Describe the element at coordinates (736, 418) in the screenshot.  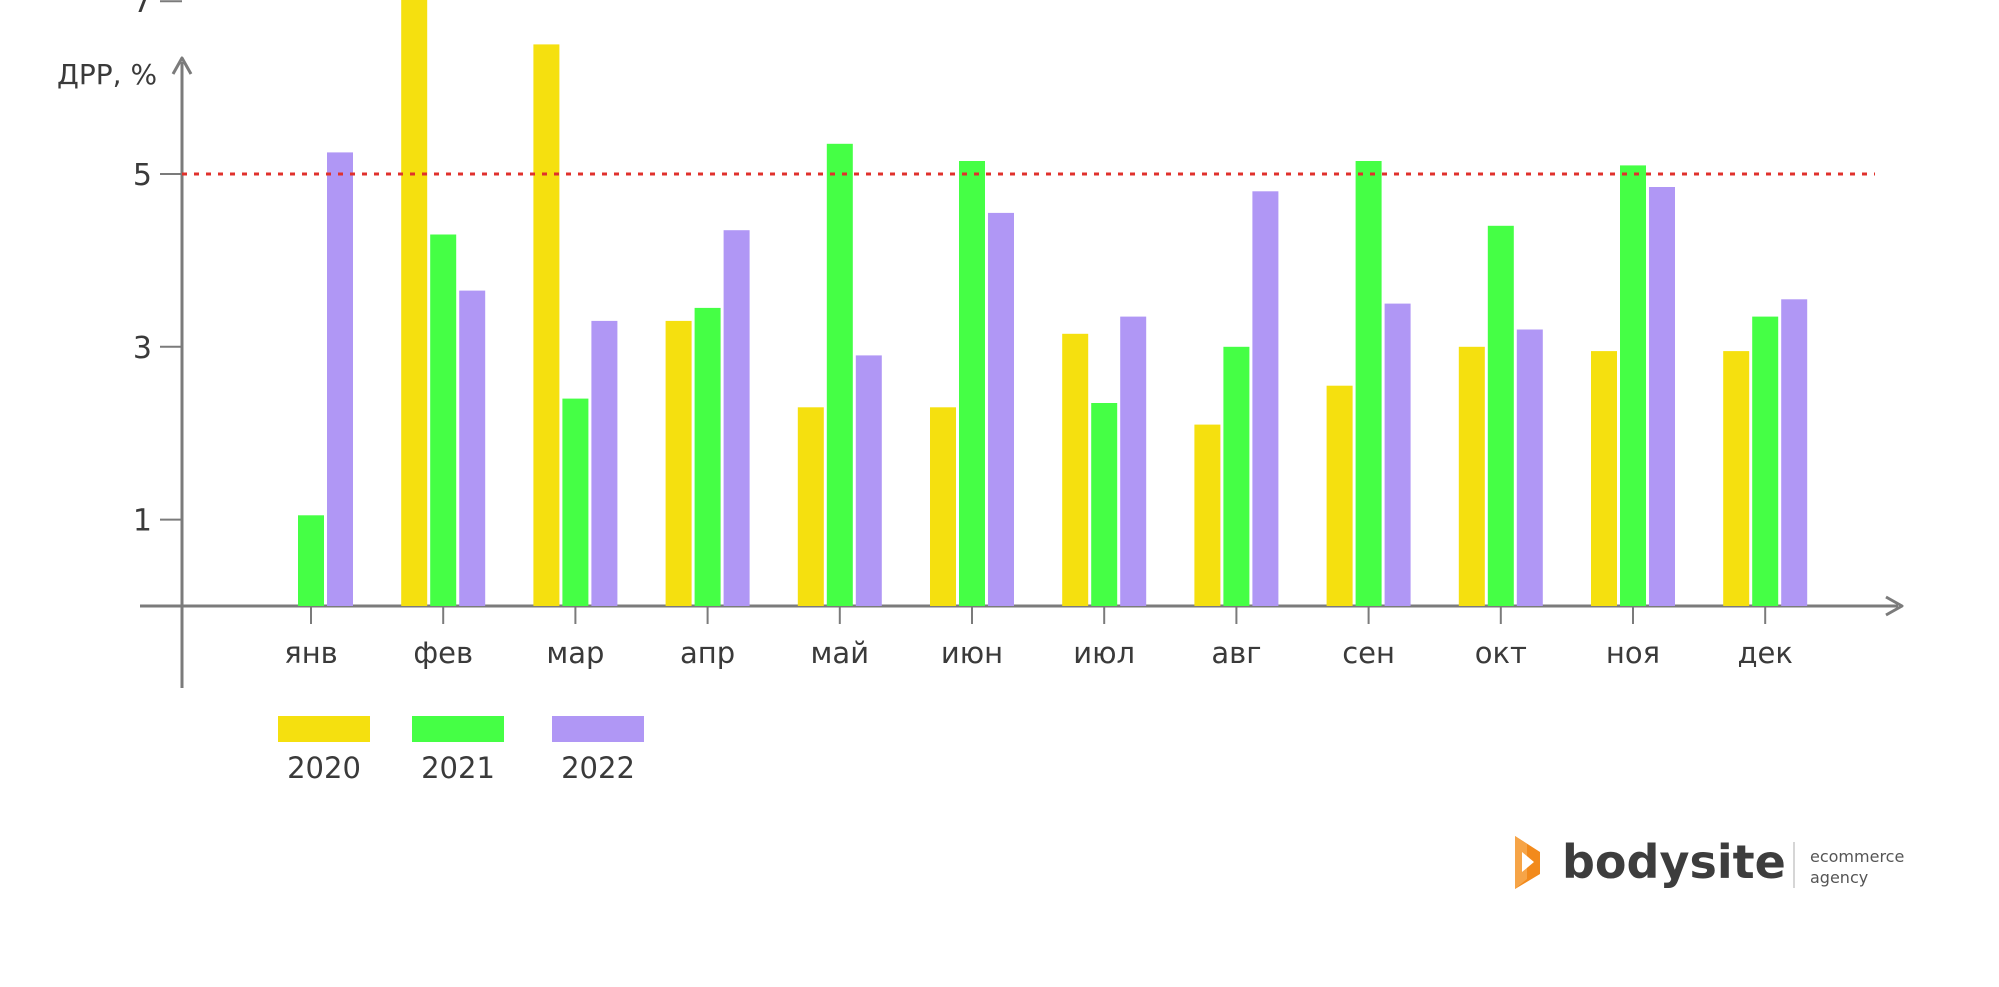
I see `bar-2022-апр` at that location.